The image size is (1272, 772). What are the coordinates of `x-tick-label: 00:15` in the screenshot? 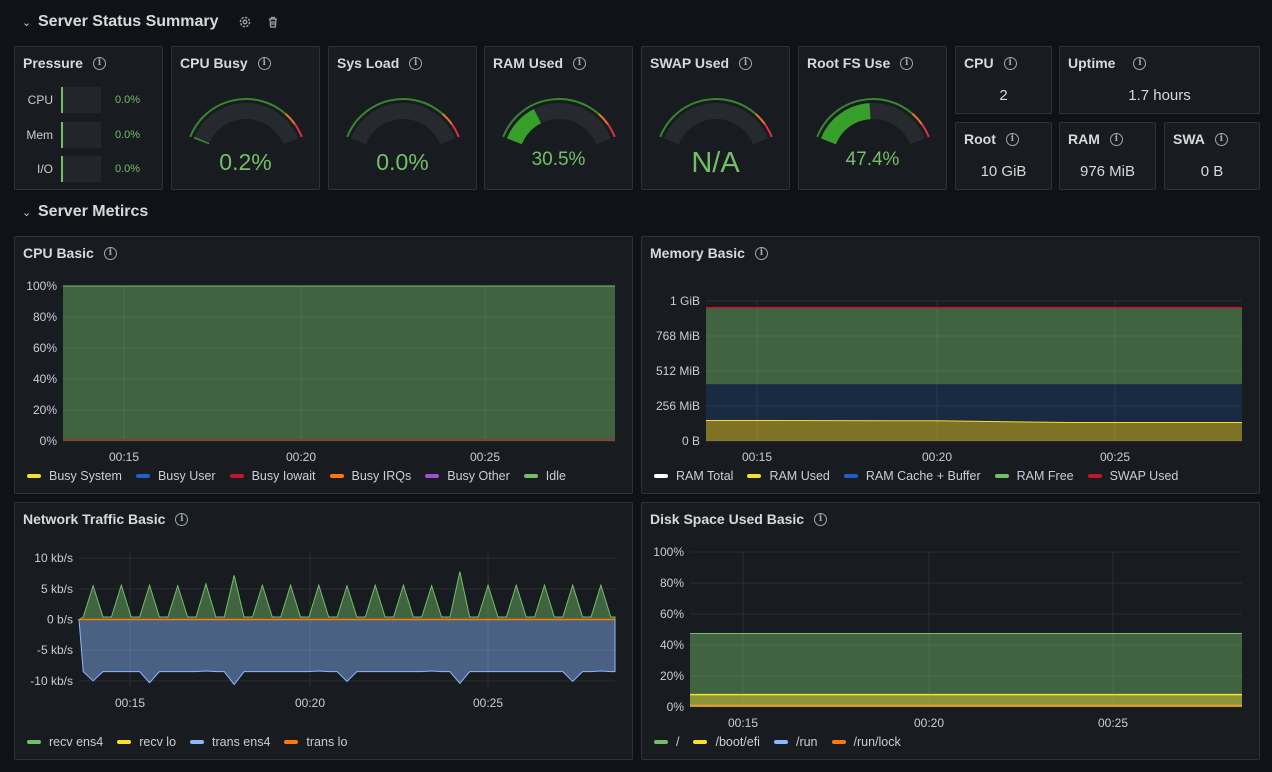 It's located at (130, 703).